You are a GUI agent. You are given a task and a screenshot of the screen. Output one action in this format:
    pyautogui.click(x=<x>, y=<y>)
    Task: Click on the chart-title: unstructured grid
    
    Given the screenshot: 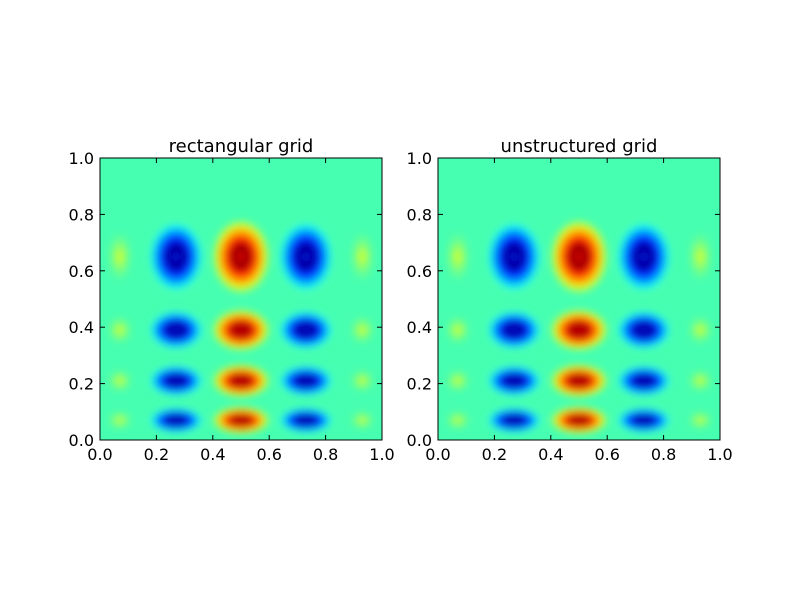 What is the action you would take?
    pyautogui.click(x=579, y=146)
    